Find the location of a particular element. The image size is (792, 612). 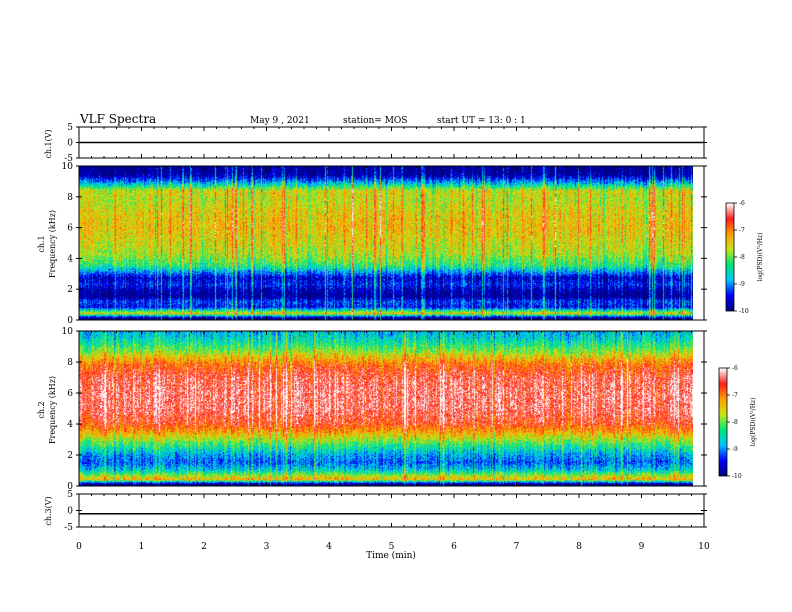

x-tick-label: 1 is located at coordinates (142, 547).